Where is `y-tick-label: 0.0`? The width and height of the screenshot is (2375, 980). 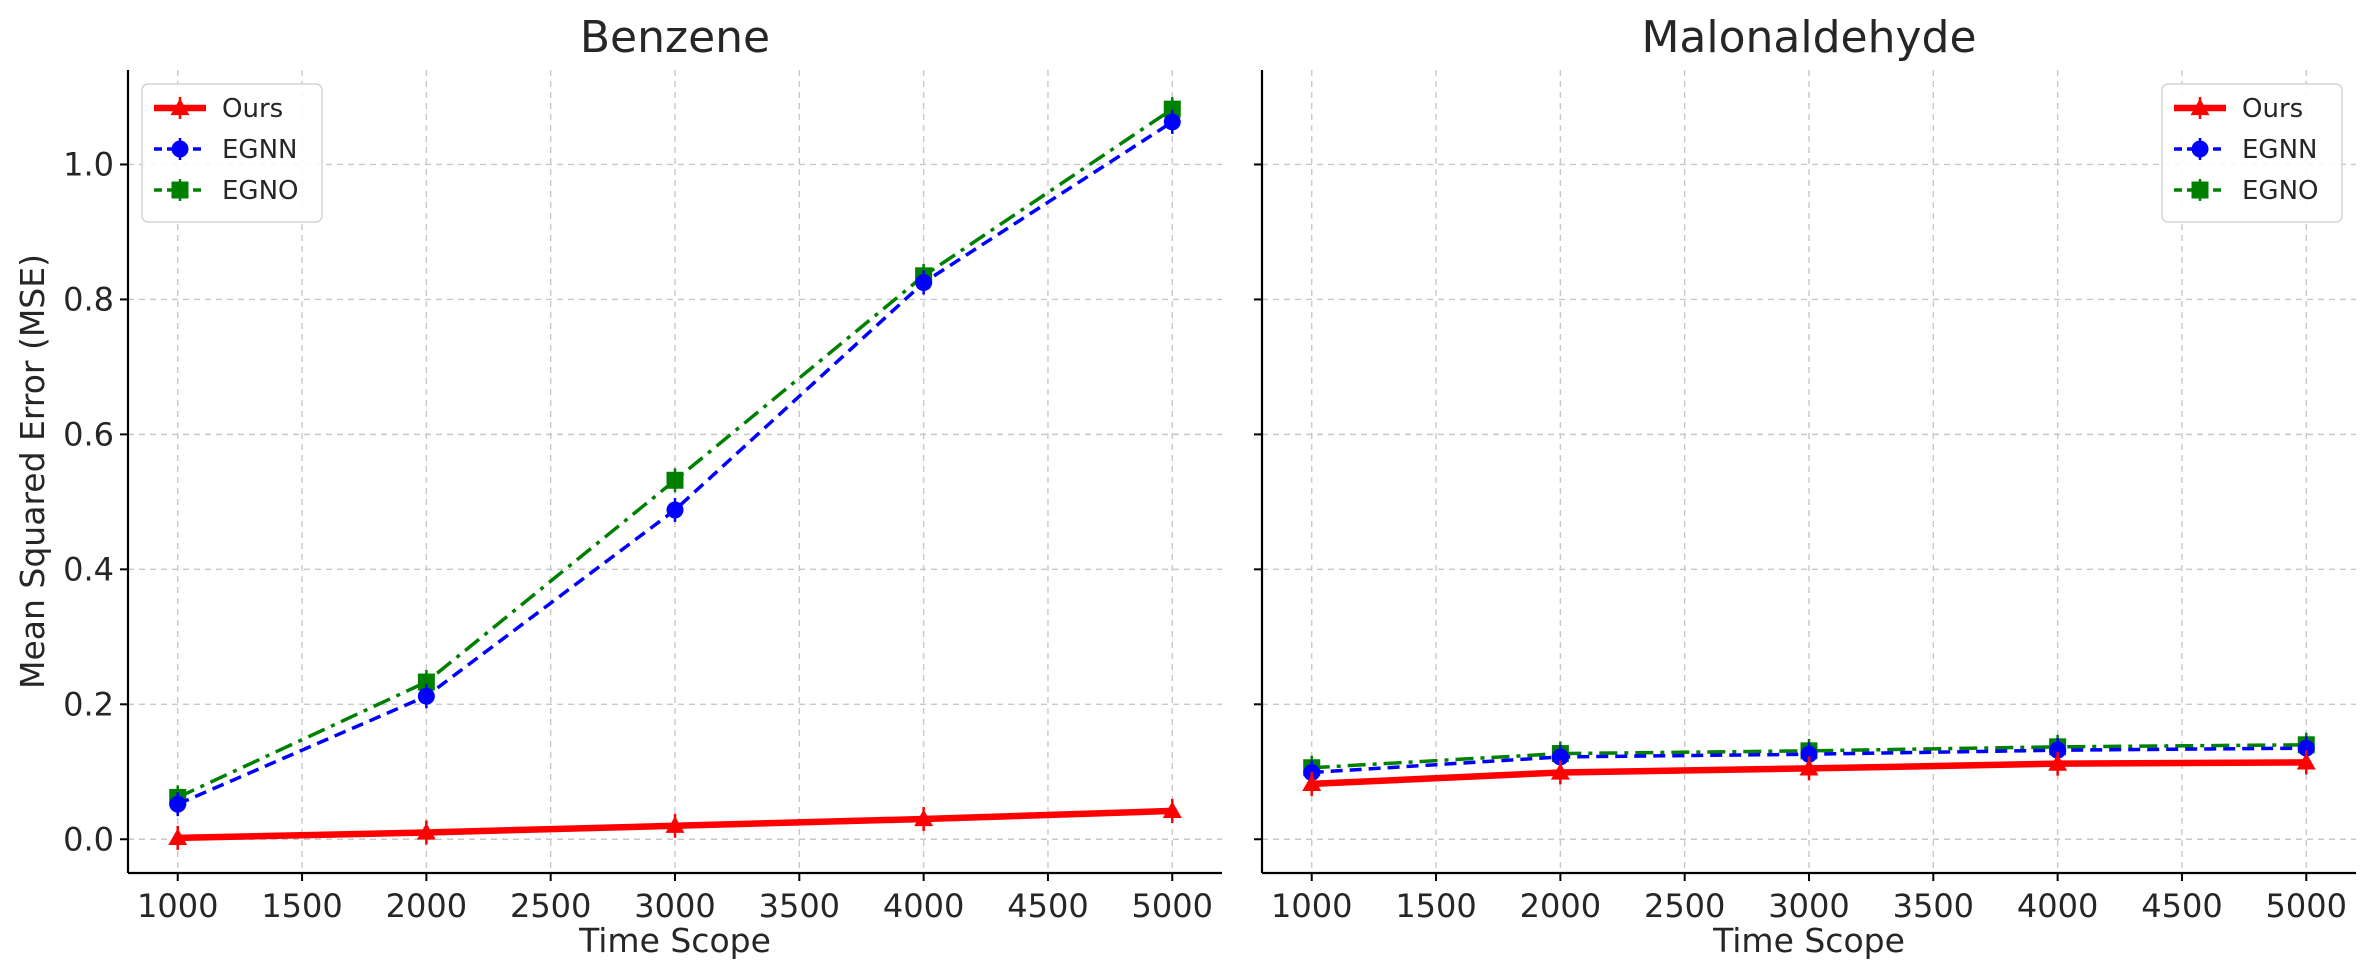
y-tick-label: 0.0 is located at coordinates (88, 839).